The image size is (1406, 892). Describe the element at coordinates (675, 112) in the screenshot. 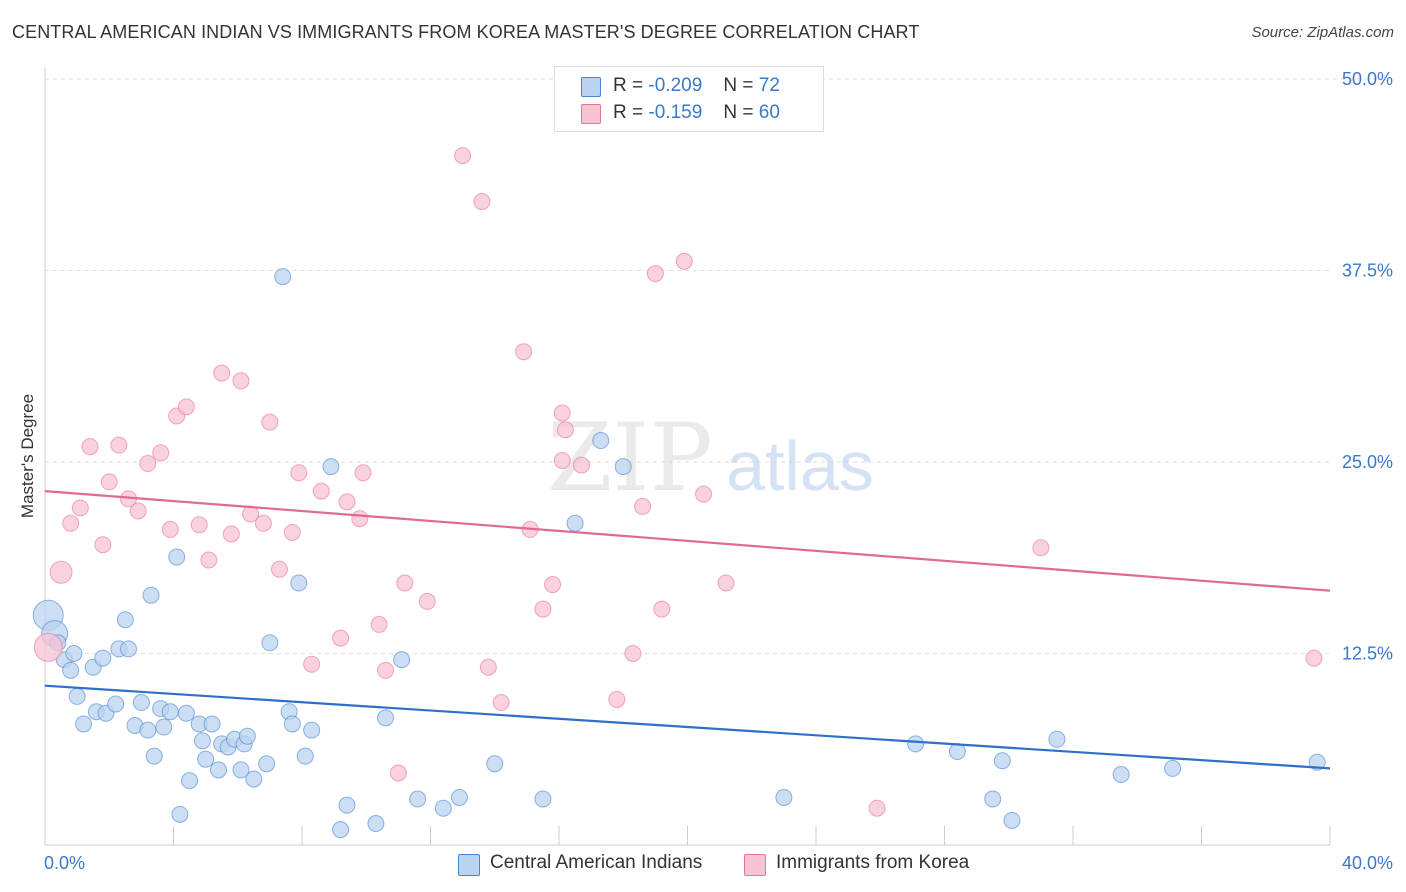

I see `legend-r-value-pink: -0.159` at that location.